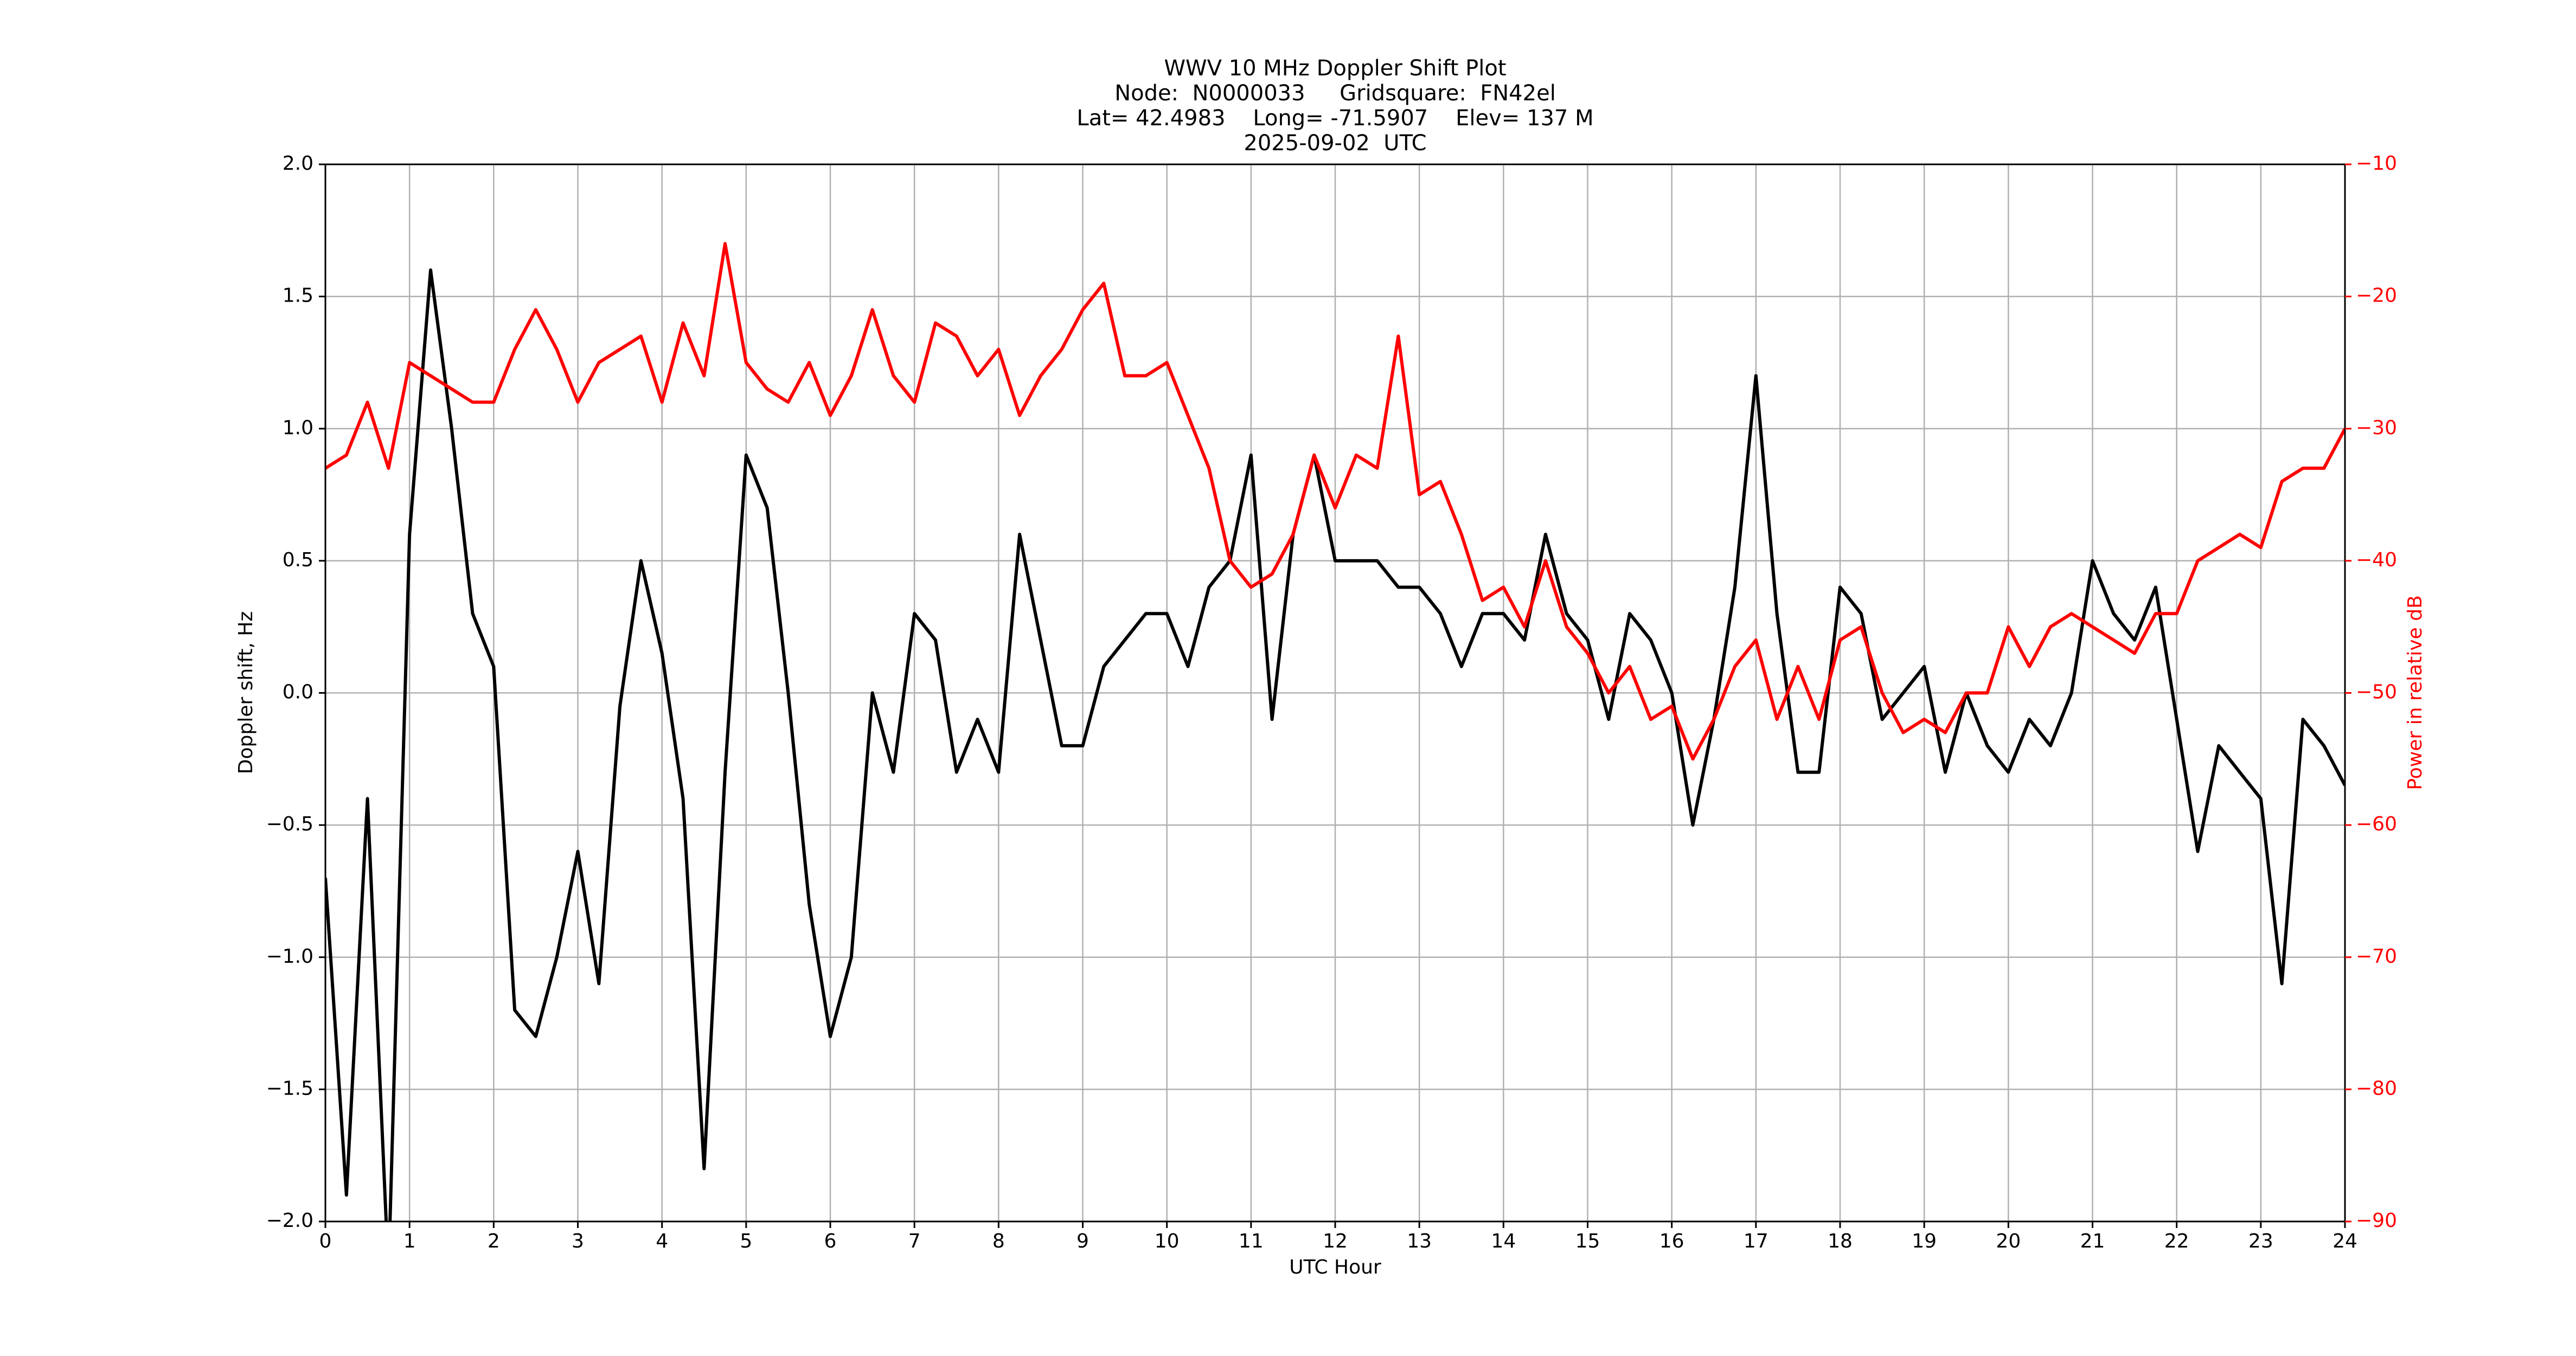 This screenshot has height=1356, width=2576. Describe the element at coordinates (1840, 1241) in the screenshot. I see `x-tick-label: 18` at that location.